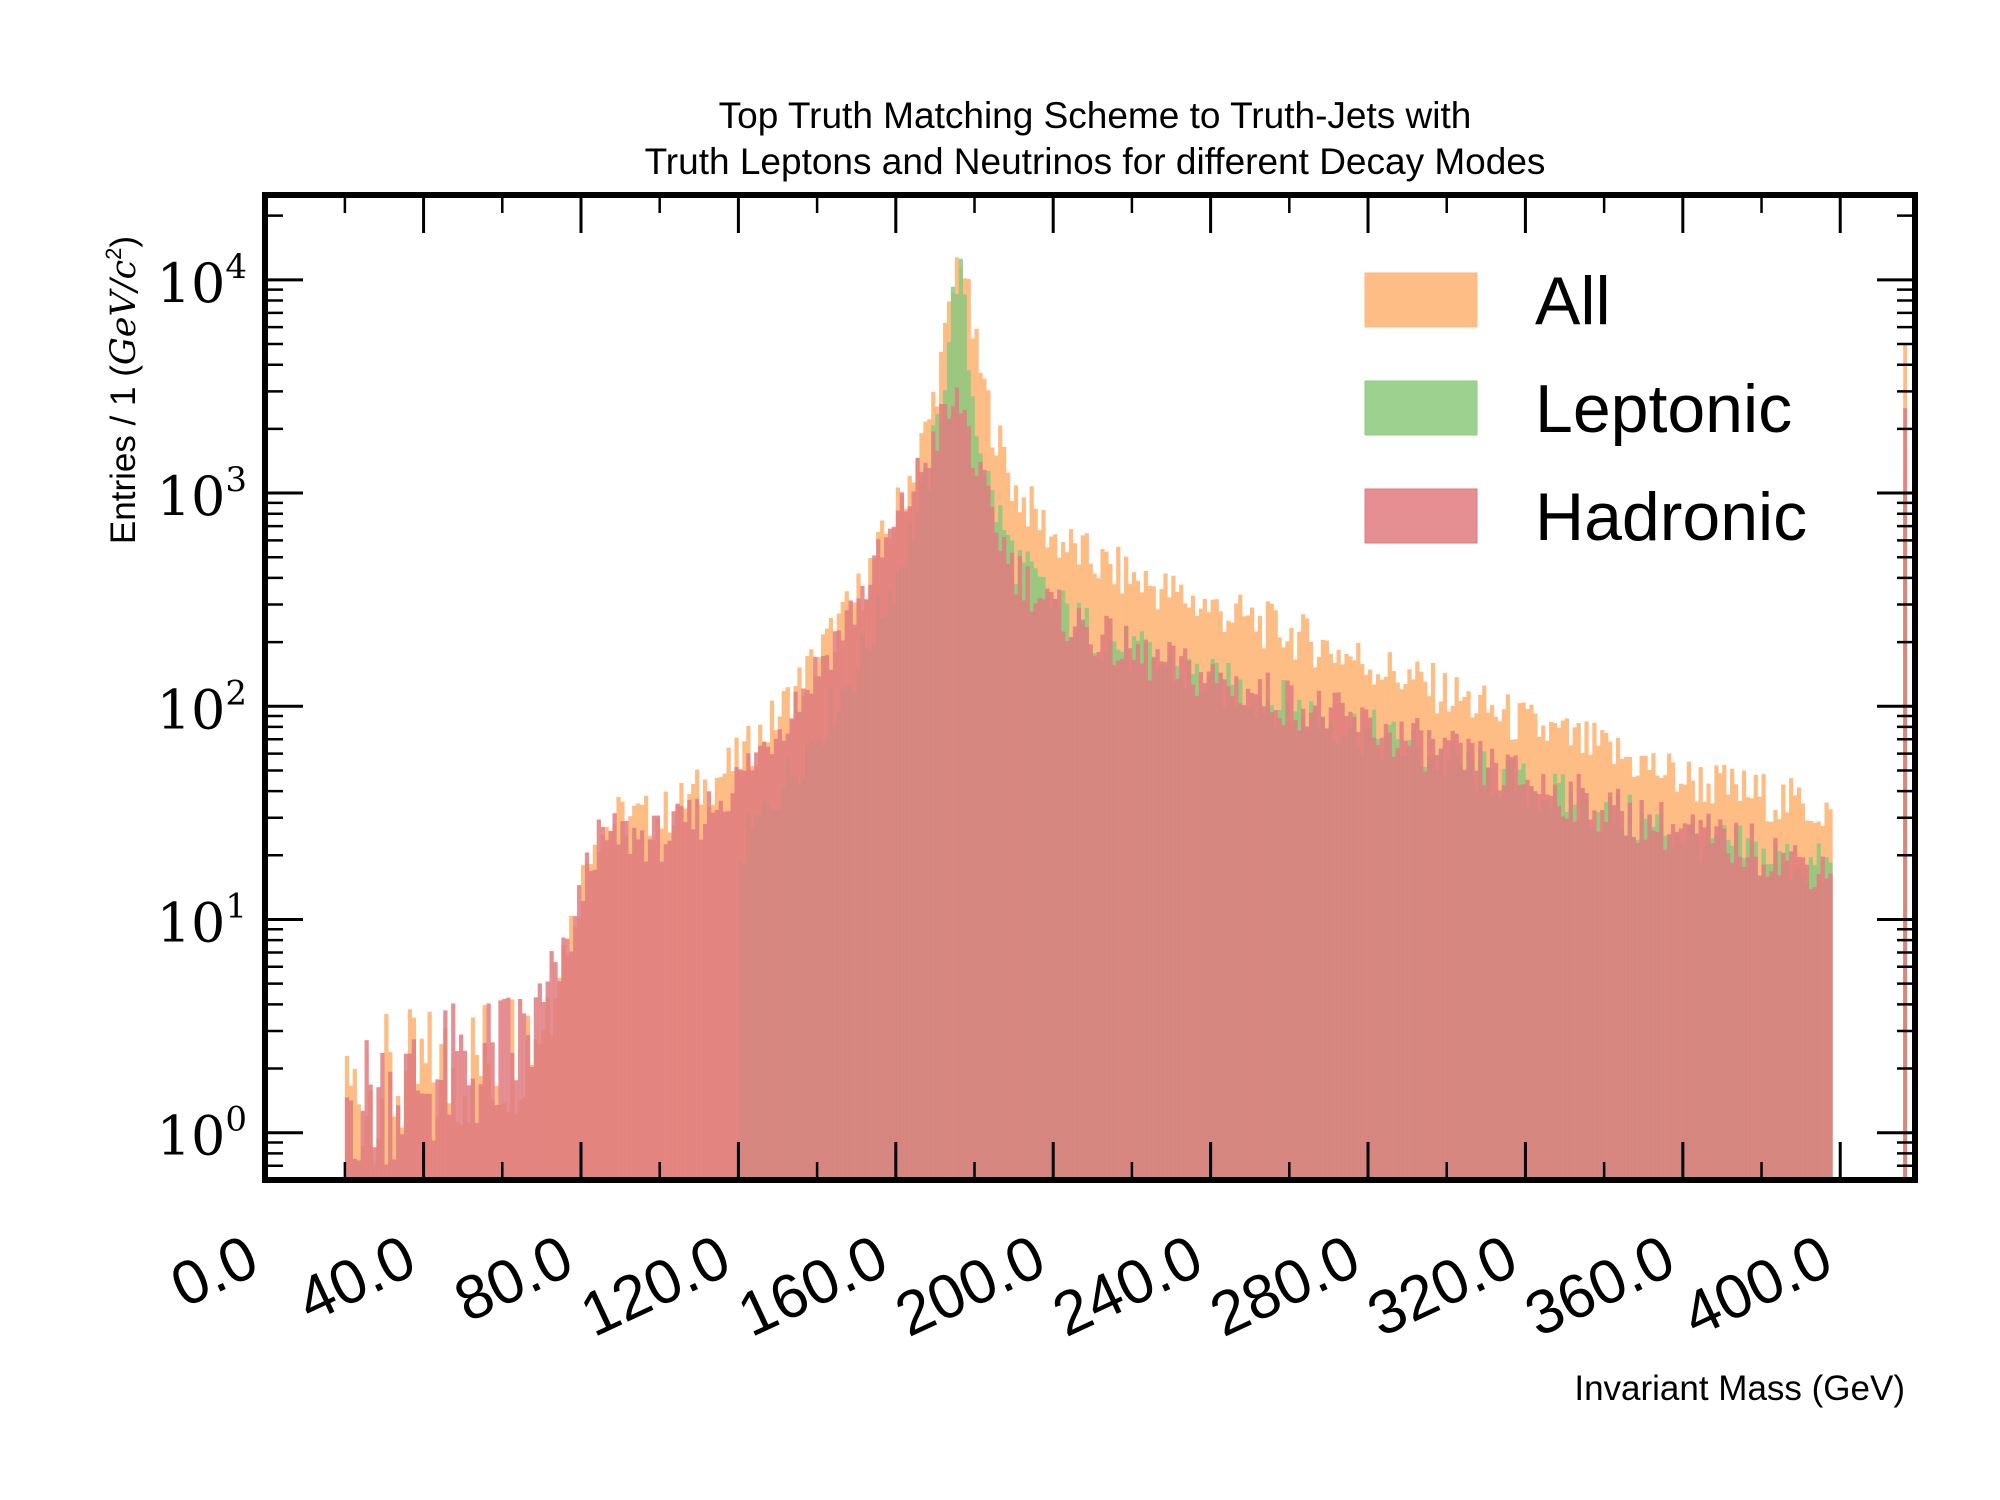 This screenshot has width=2000, height=1500. Describe the element at coordinates (123, 454) in the screenshot. I see `y-axis-label-prefix: Entries / 1 (` at that location.